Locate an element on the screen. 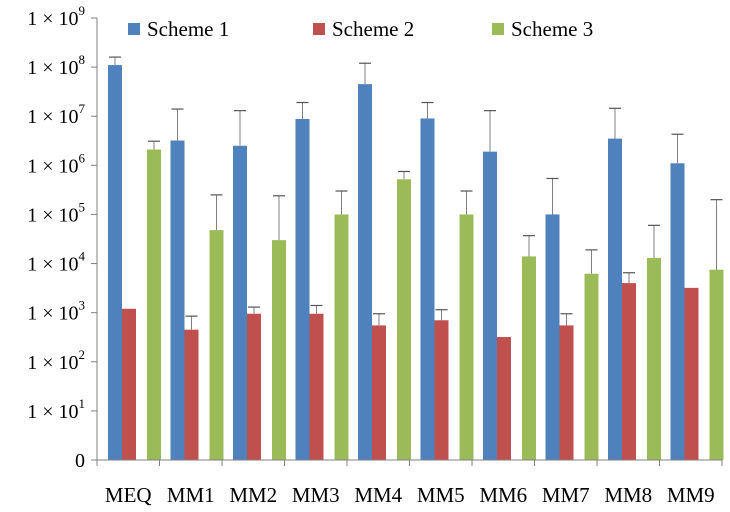 The width and height of the screenshot is (730, 512). y-tick-exponent: 4 is located at coordinates (82, 256).